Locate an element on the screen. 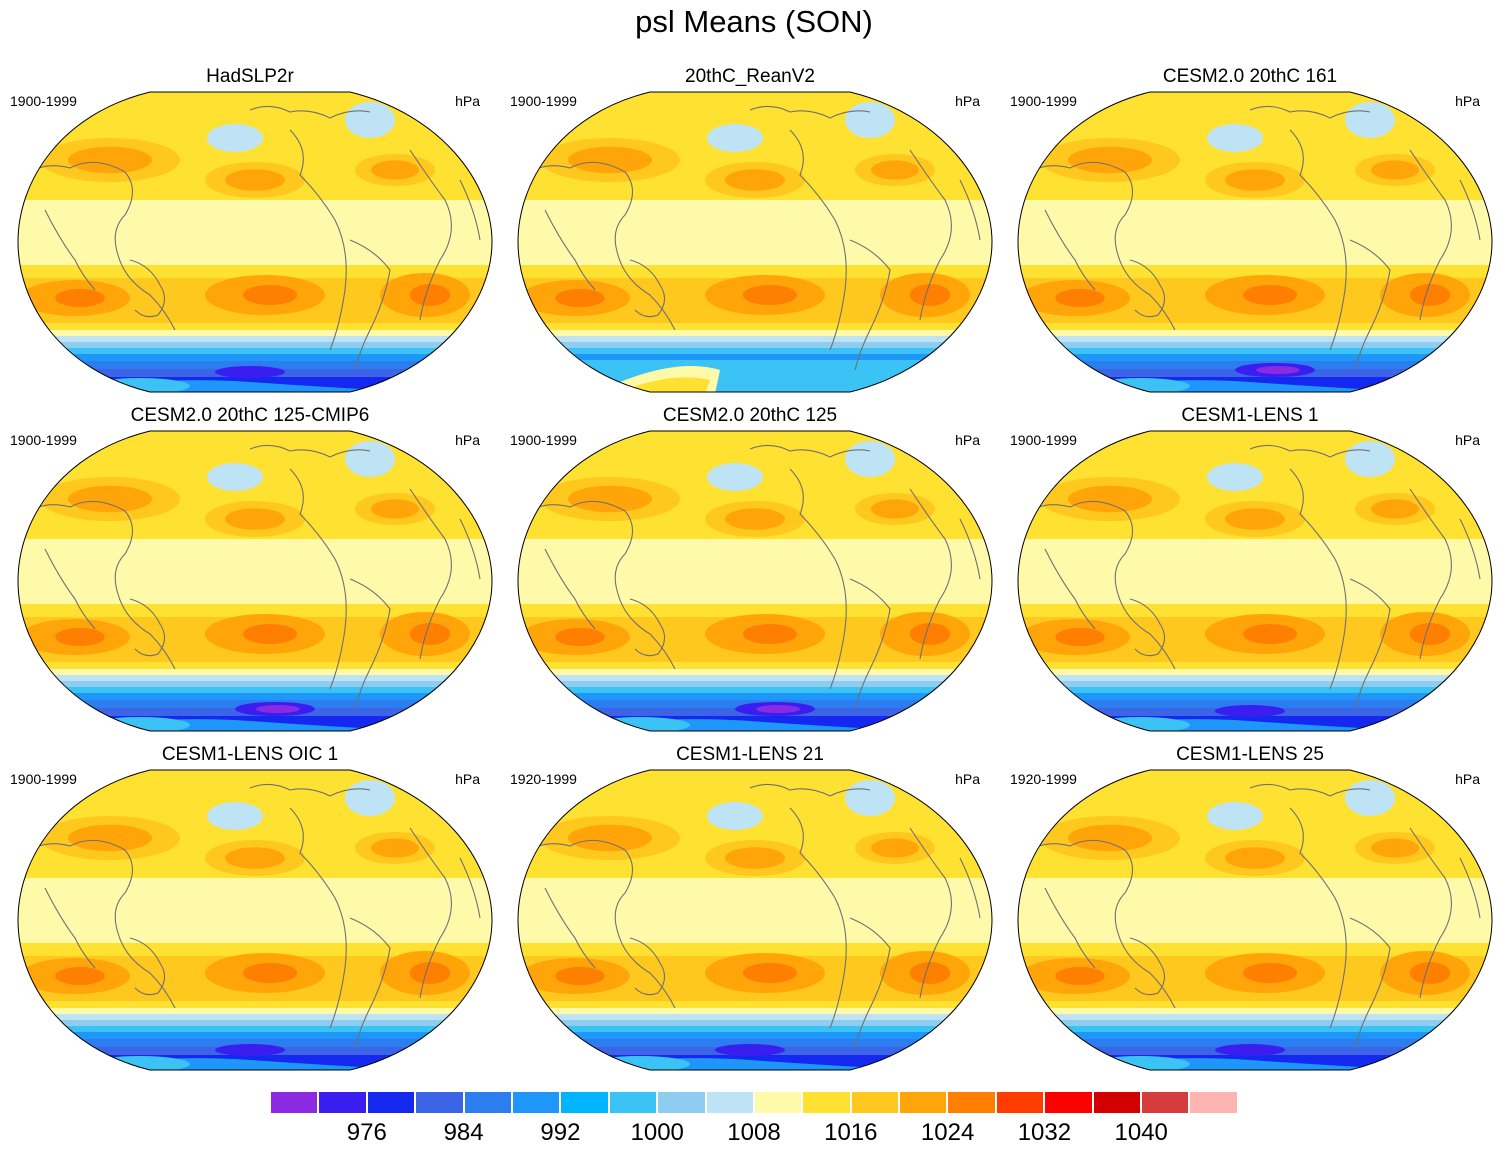 The height and width of the screenshot is (1149, 1508). map-outline is located at coordinates (755, 920).